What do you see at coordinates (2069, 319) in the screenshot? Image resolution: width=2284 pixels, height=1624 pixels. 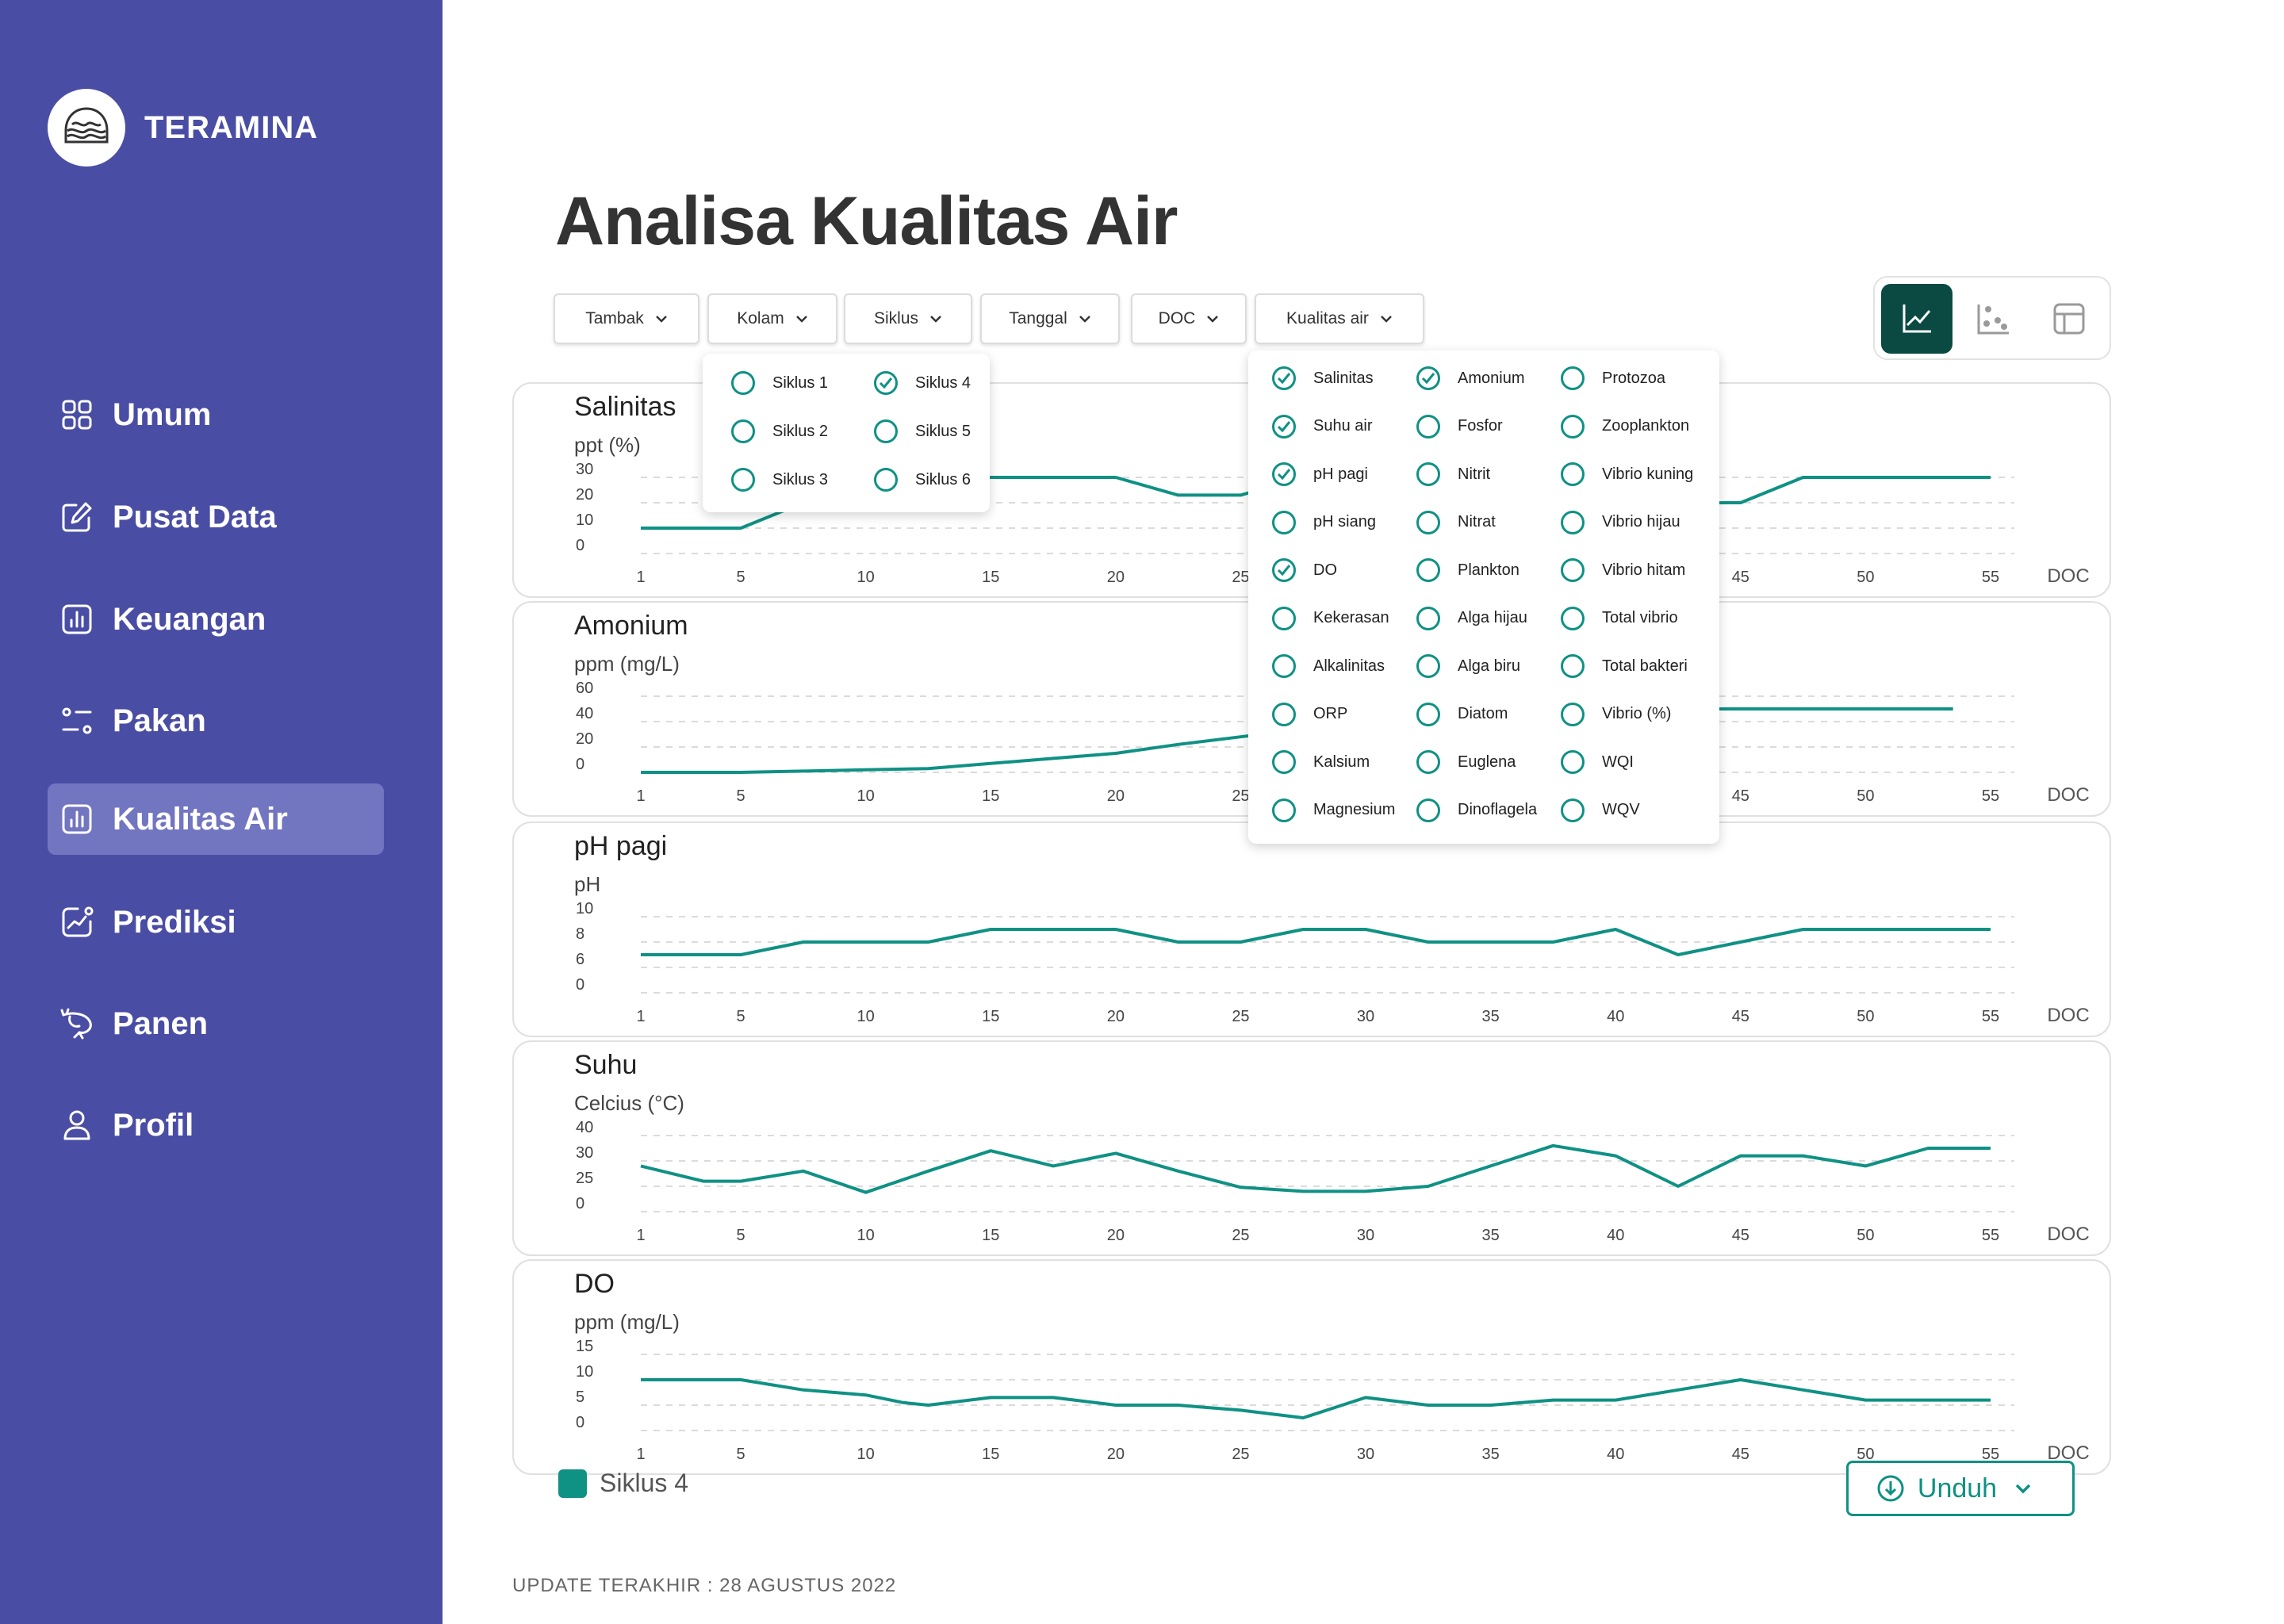 I see `table-view-button` at bounding box center [2069, 319].